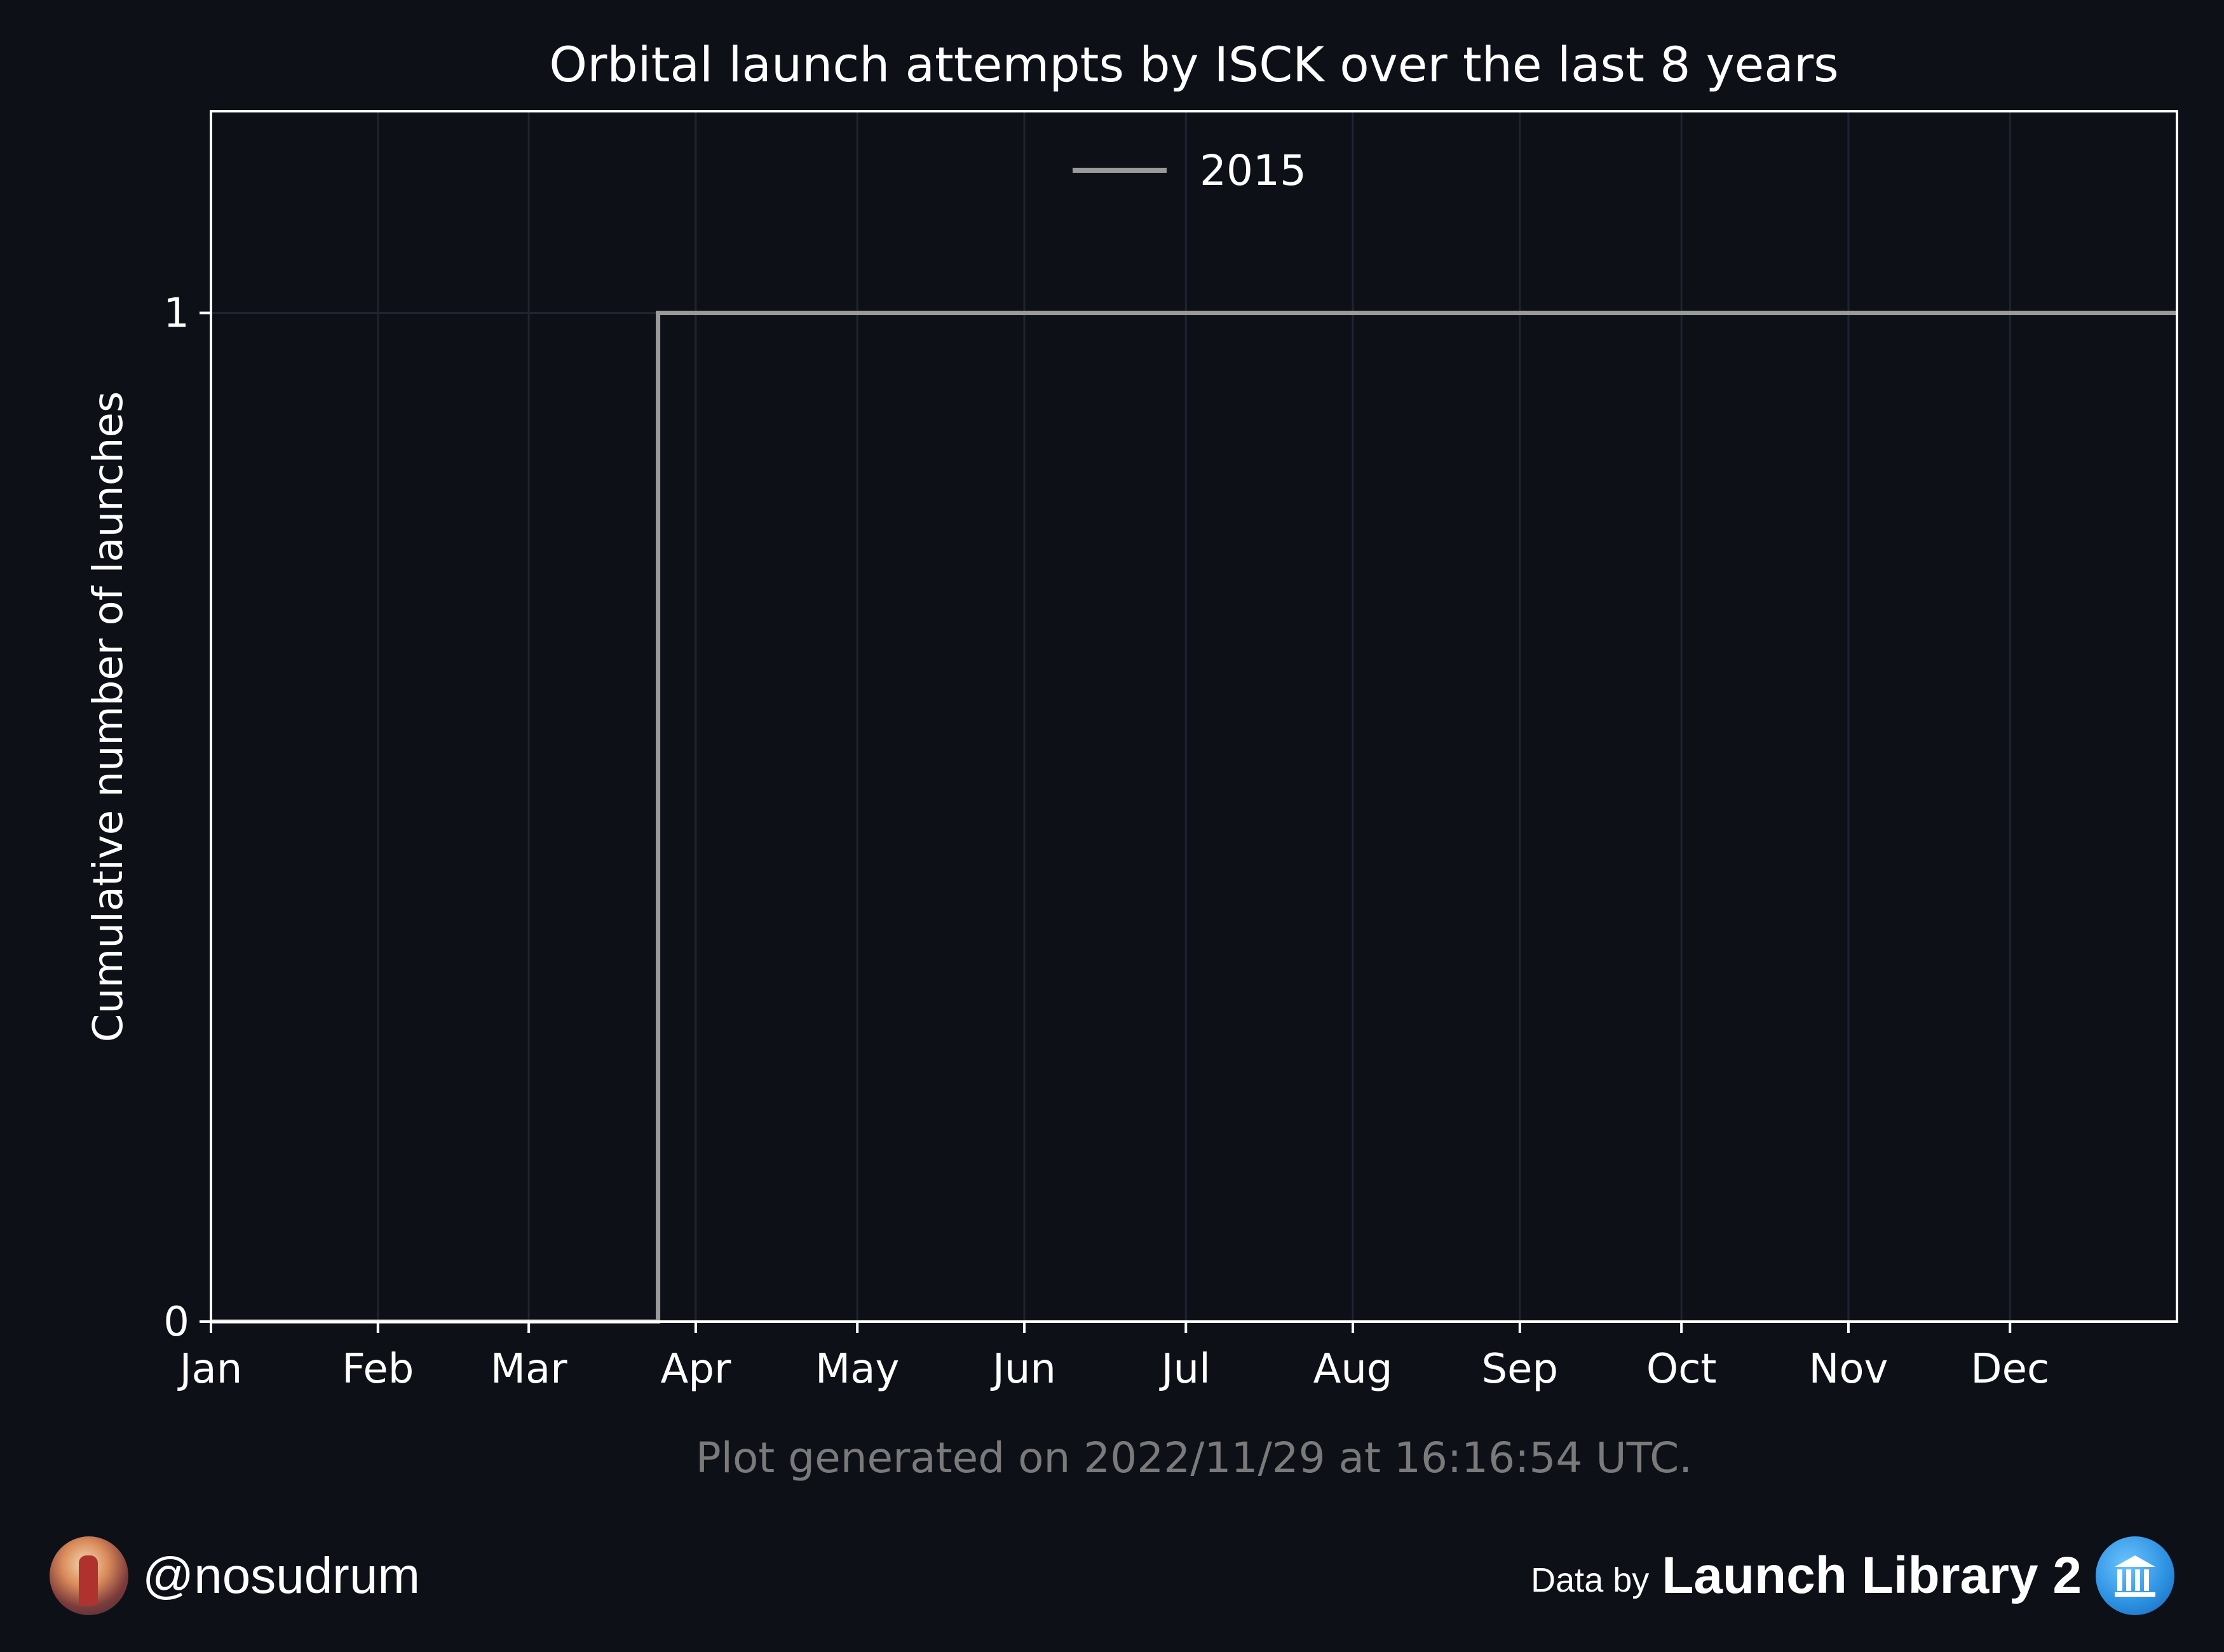 The image size is (2224, 1652). Describe the element at coordinates (1253, 170) in the screenshot. I see `legend-label: 2015` at that location.